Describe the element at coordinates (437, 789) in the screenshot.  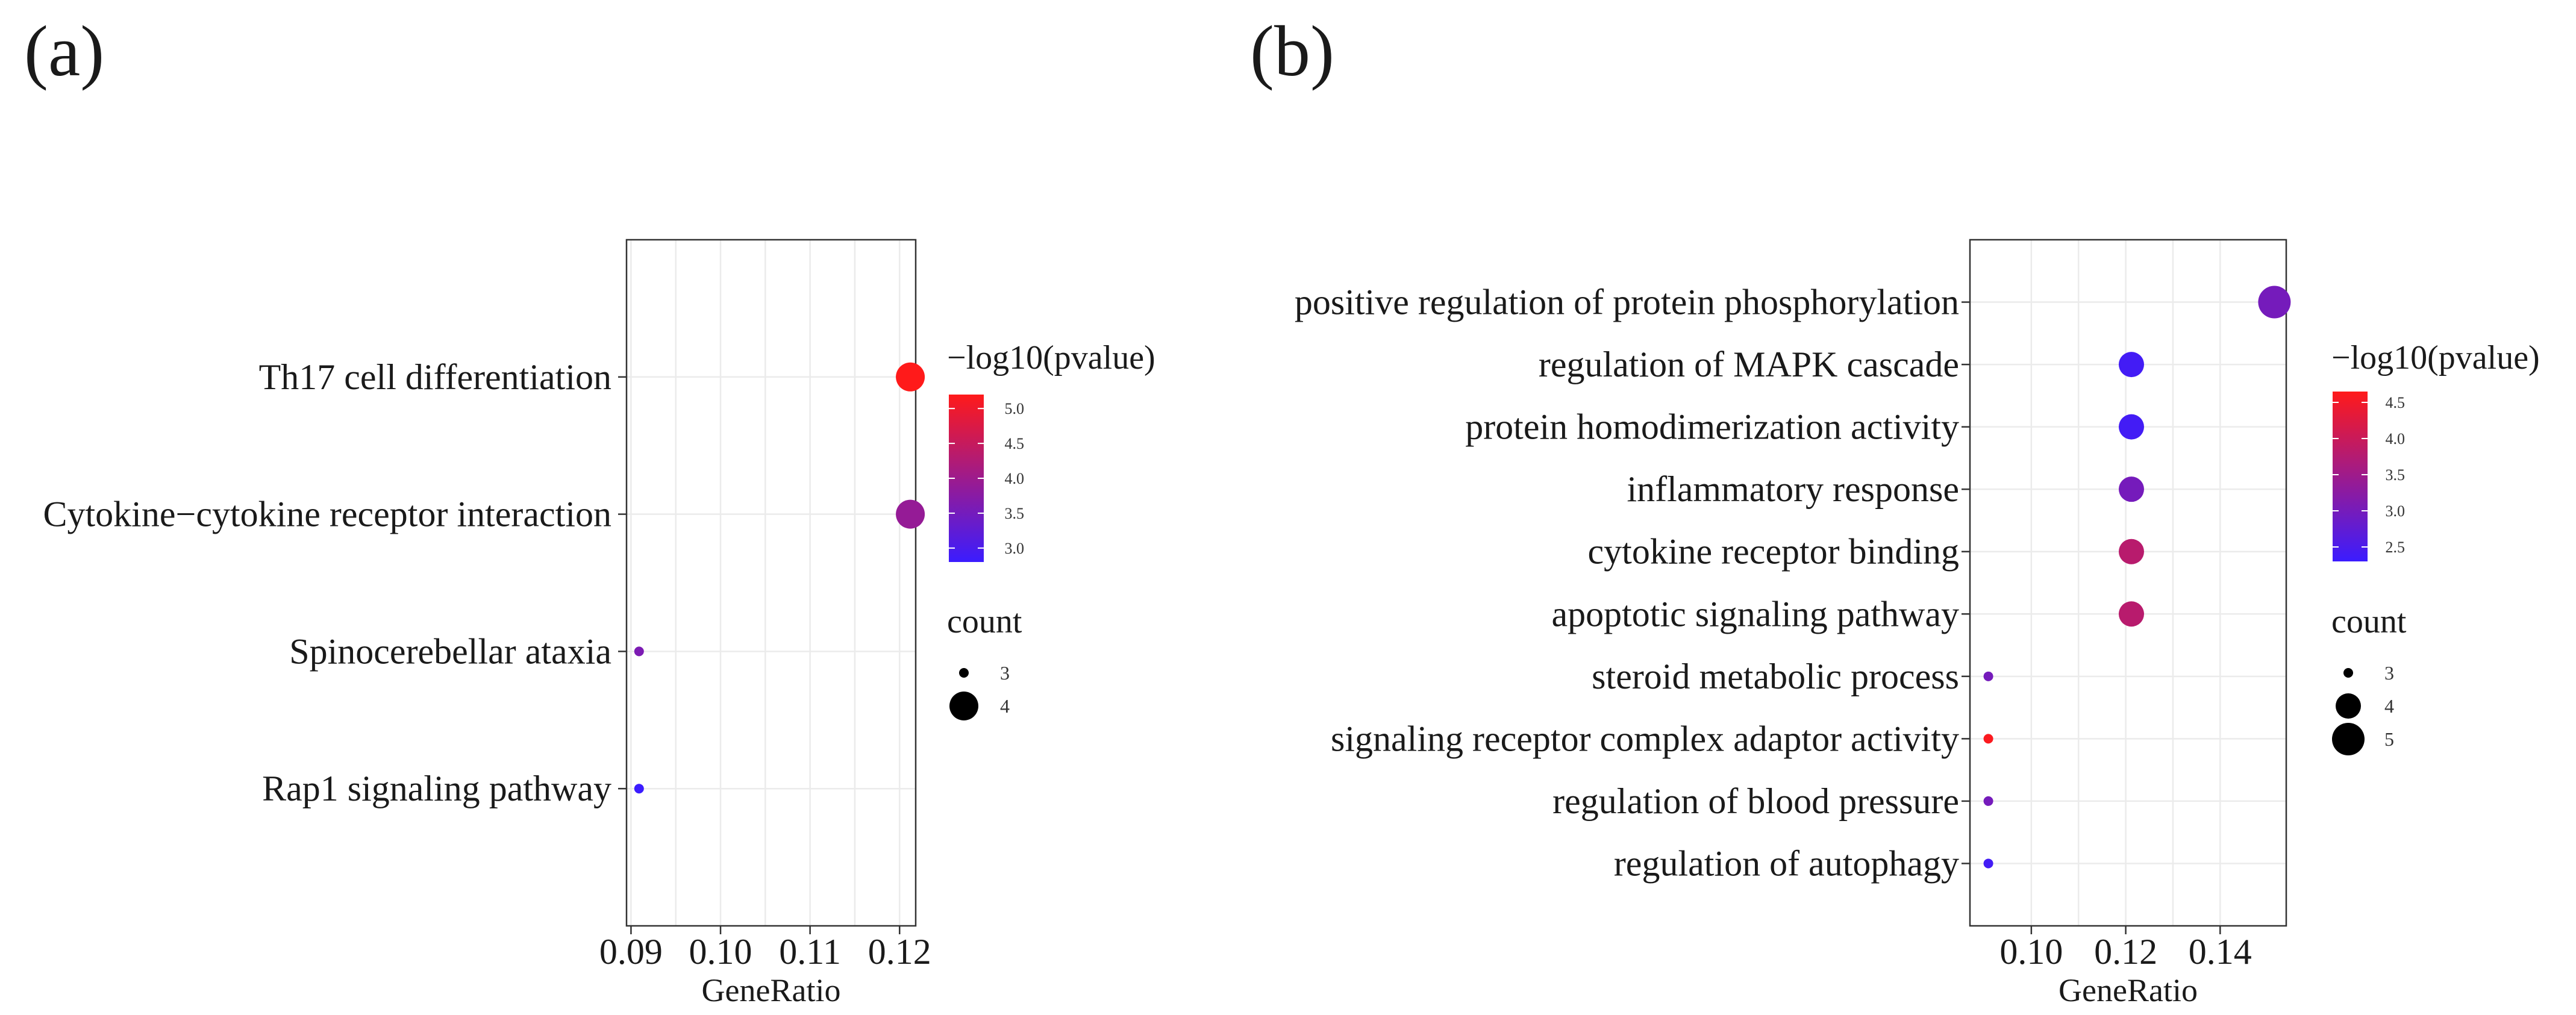
I see `category-label: Rap1 signaling pathway` at that location.